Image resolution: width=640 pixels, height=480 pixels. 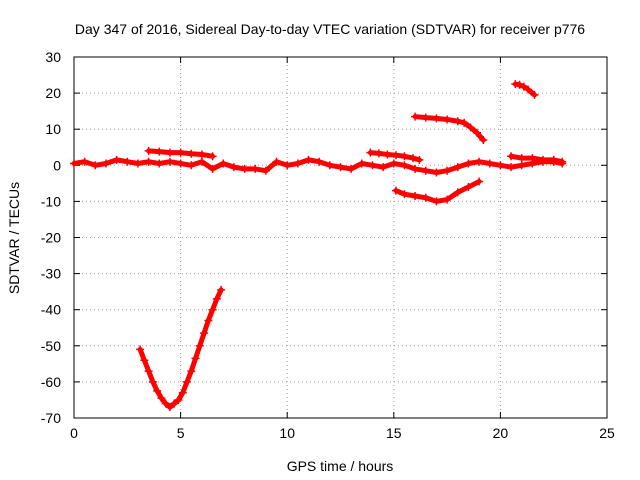 What do you see at coordinates (51, 201) in the screenshot?
I see `y-tick-label: -10` at bounding box center [51, 201].